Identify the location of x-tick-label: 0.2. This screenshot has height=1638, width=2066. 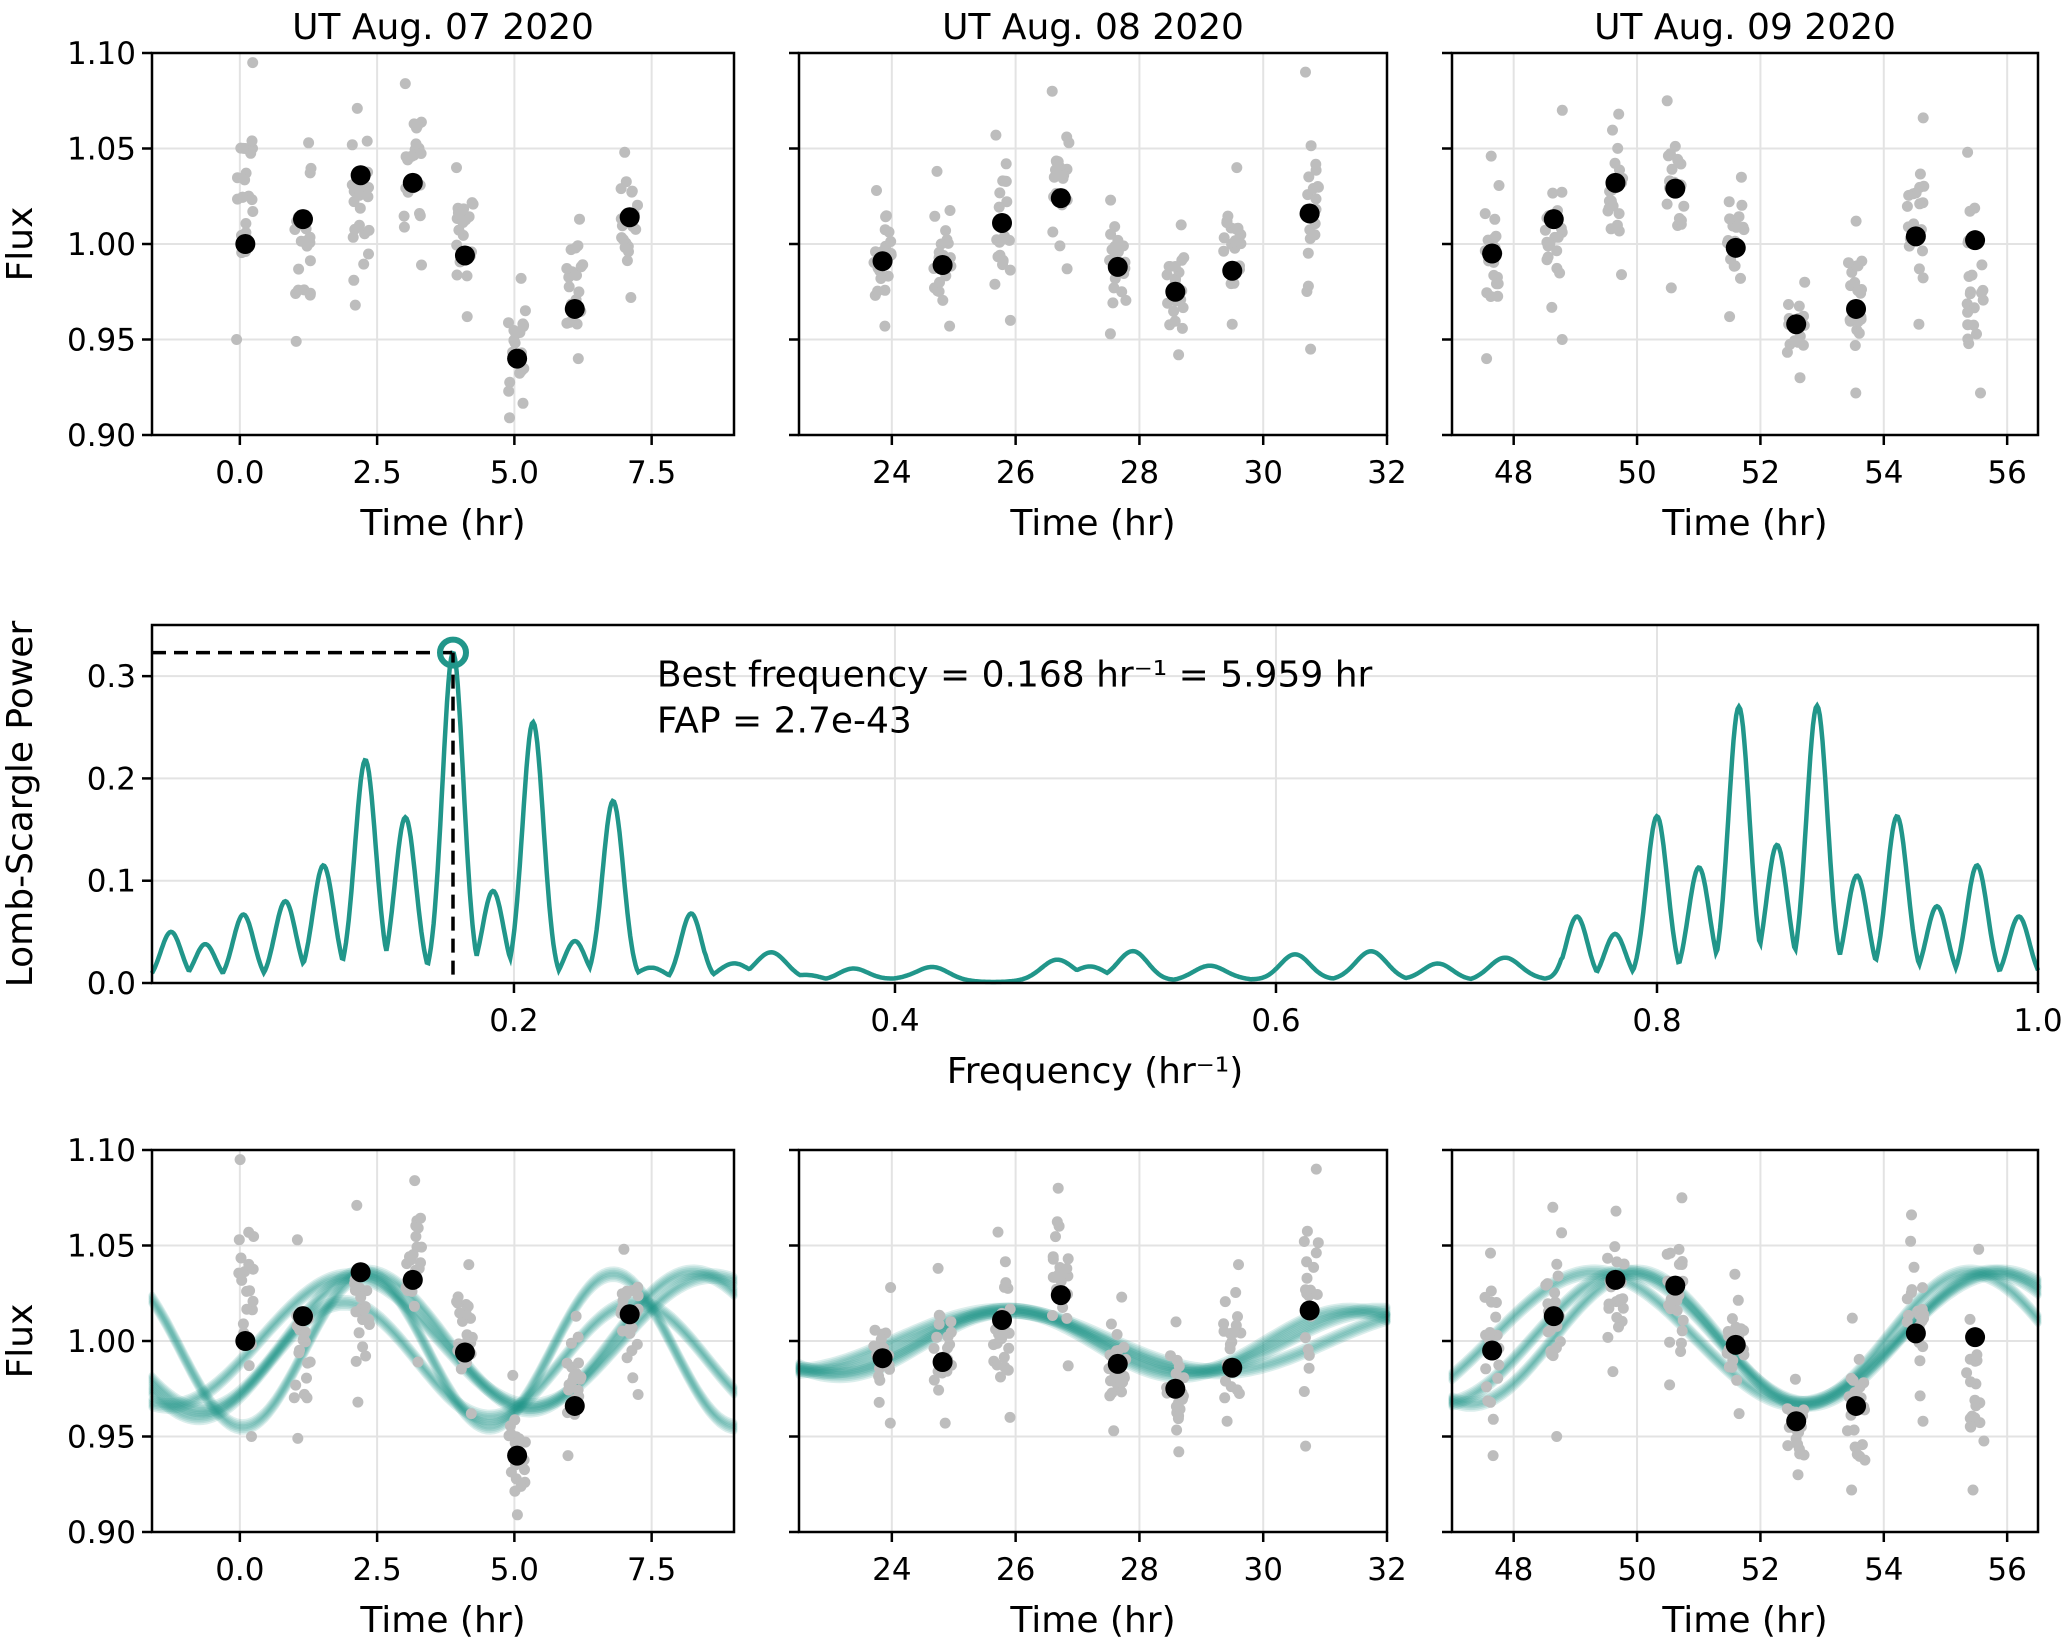
(513, 1021).